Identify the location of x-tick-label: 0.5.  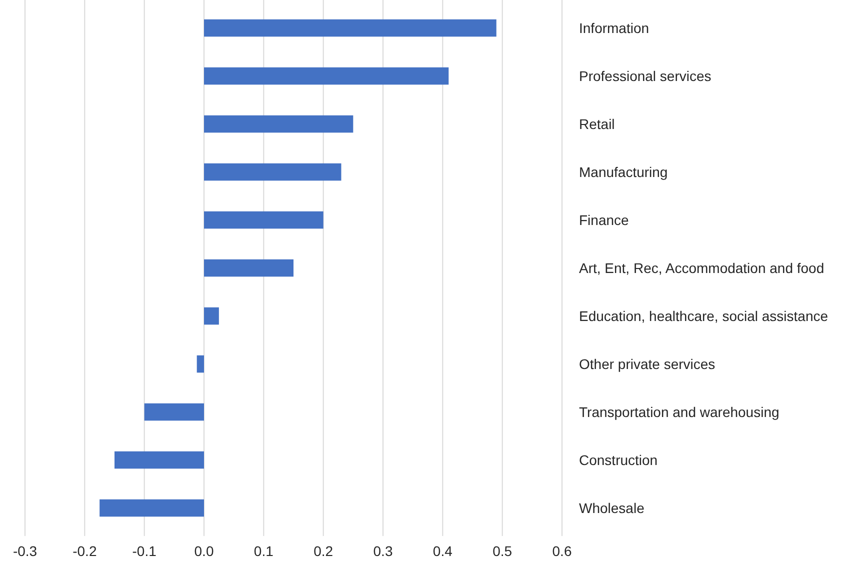
(502, 550).